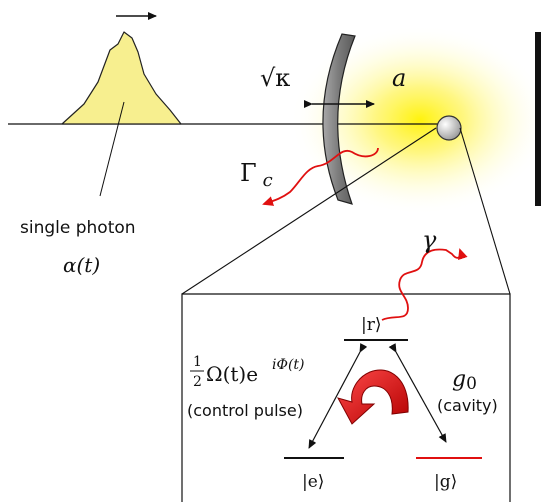 The image size is (541, 502). I want to click on atom, so click(449, 128).